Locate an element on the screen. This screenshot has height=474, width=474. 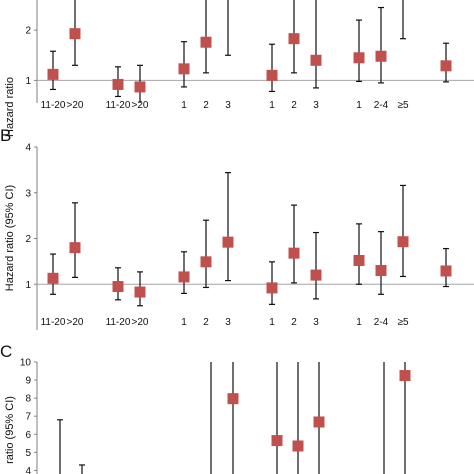
y-tick-label-c: 9 is located at coordinates (28, 381).